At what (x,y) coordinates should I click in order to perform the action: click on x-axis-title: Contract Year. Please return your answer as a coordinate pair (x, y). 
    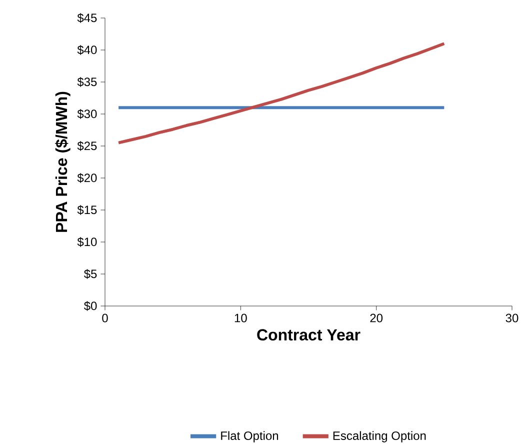
    Looking at the image, I should click on (308, 334).